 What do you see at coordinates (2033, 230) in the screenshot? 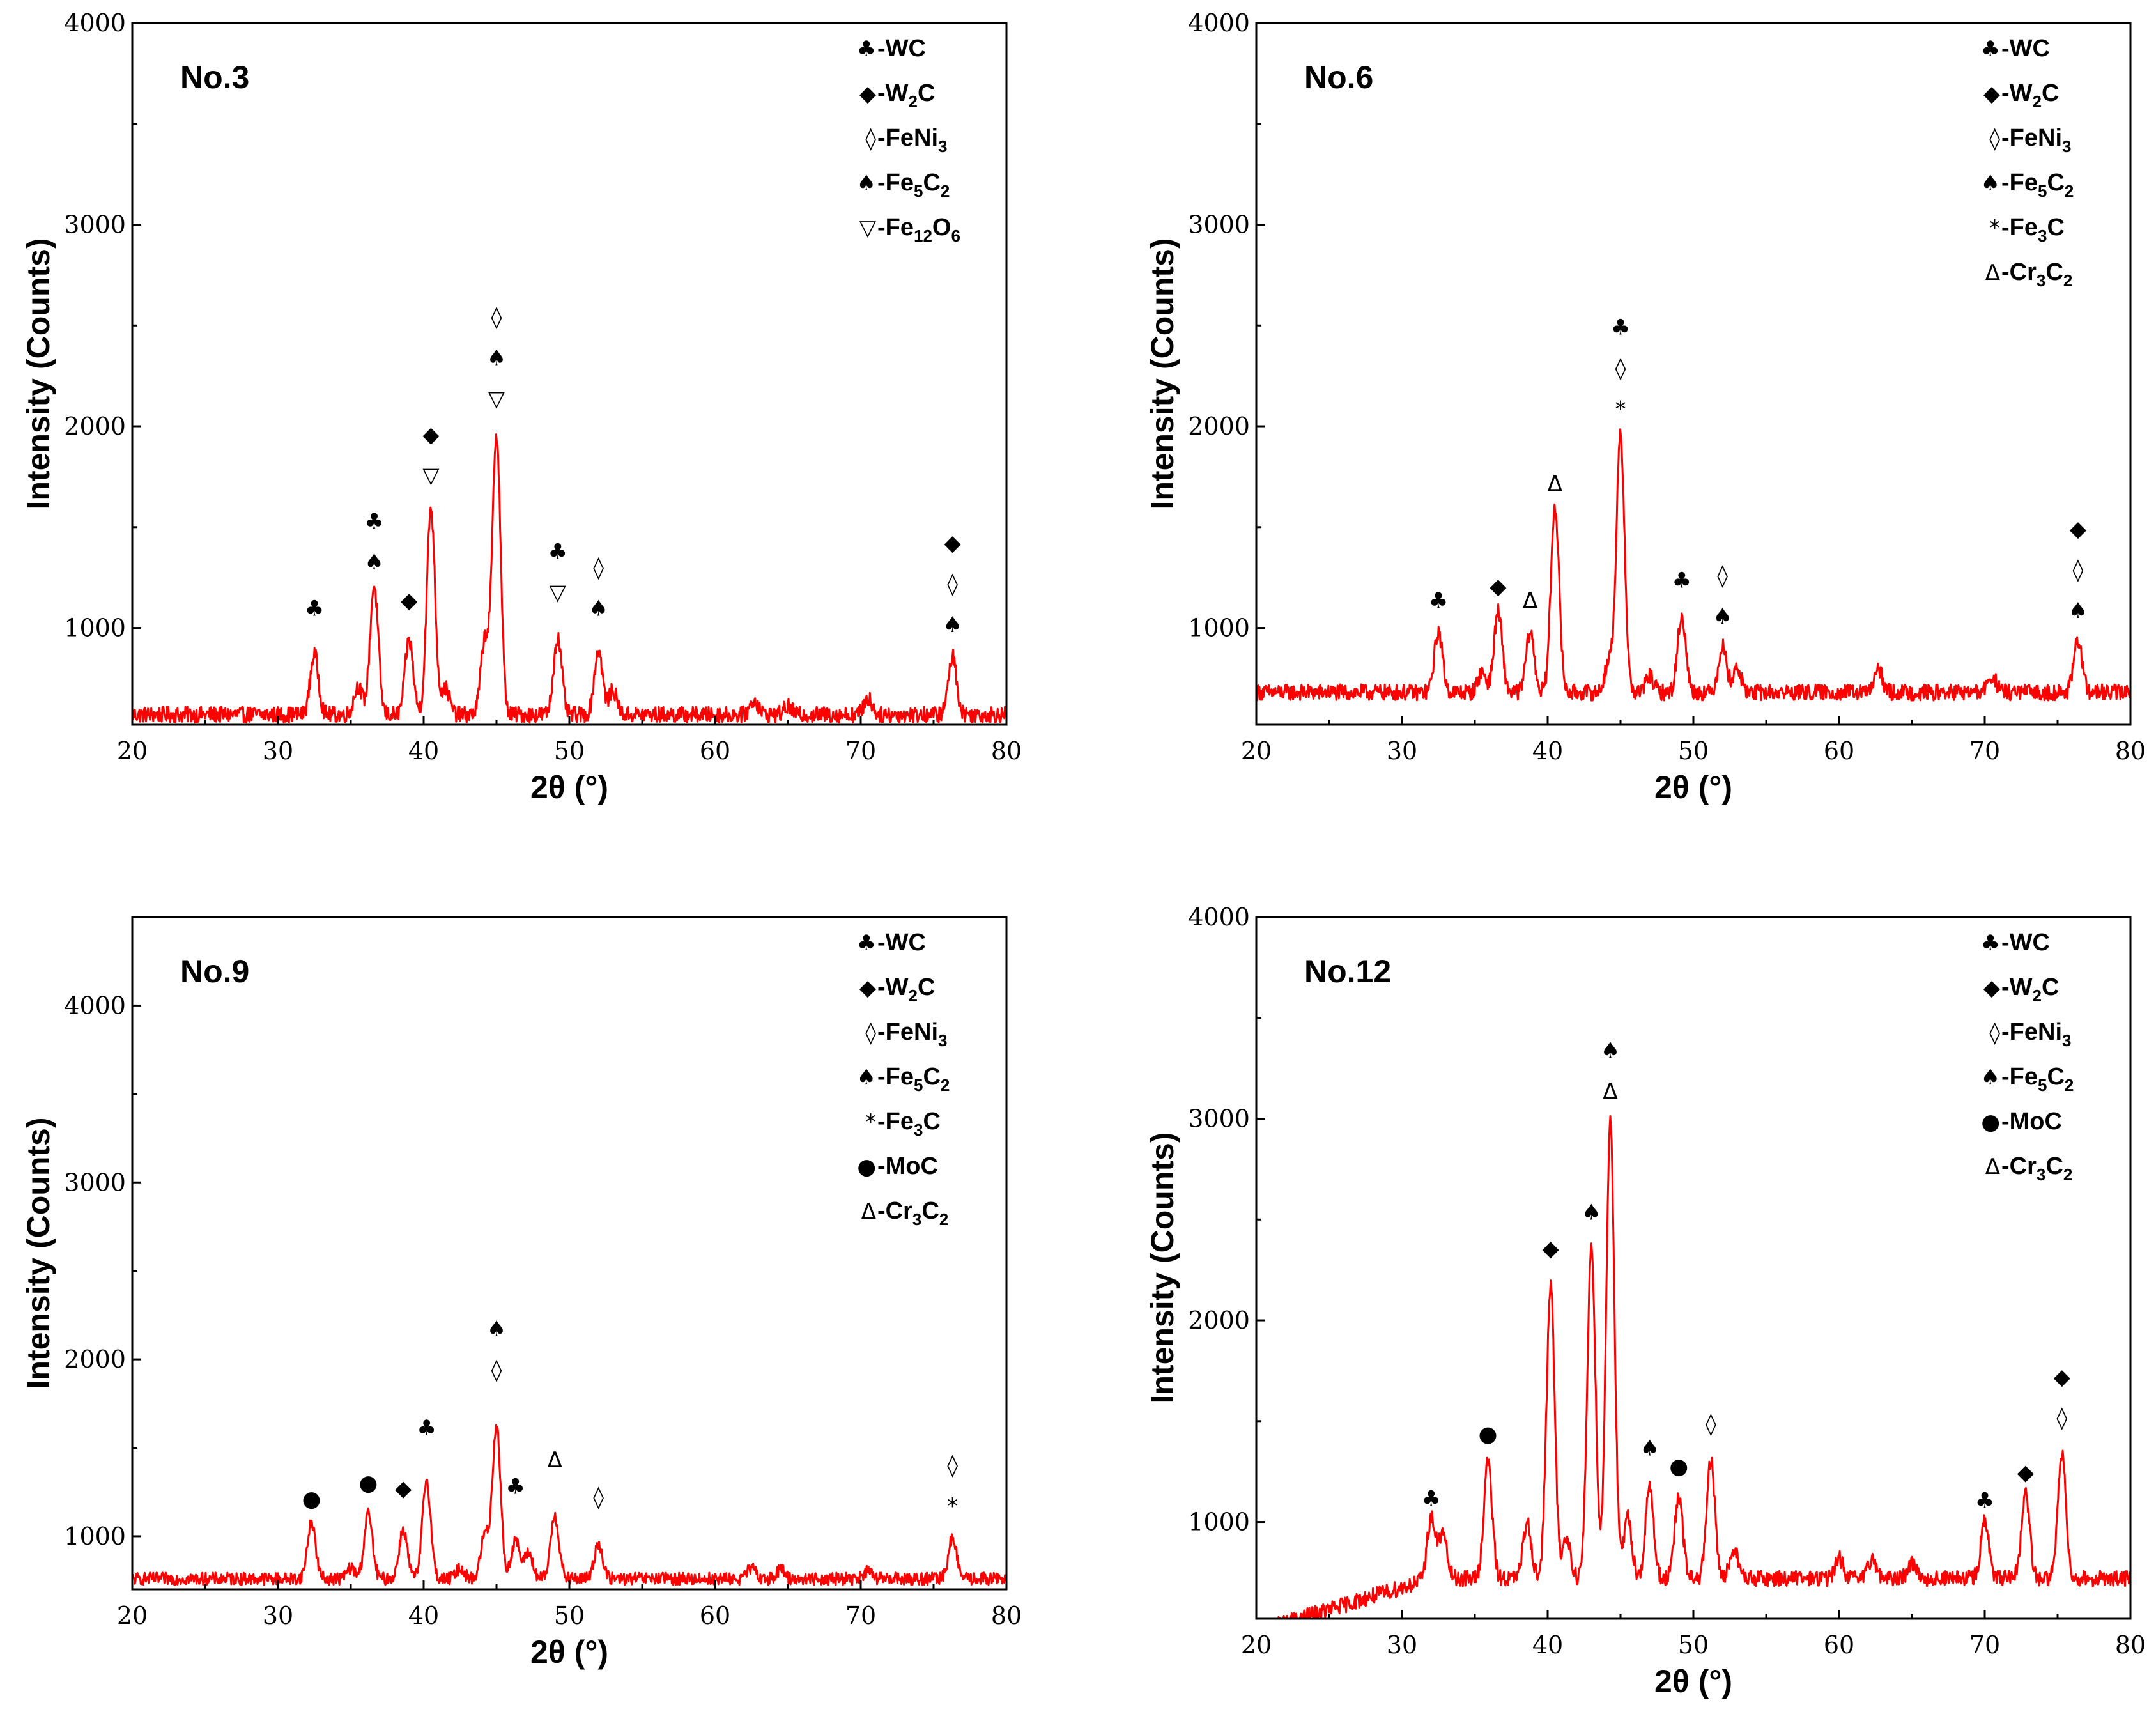
I see `legend-label: -Fe3​C` at bounding box center [2033, 230].